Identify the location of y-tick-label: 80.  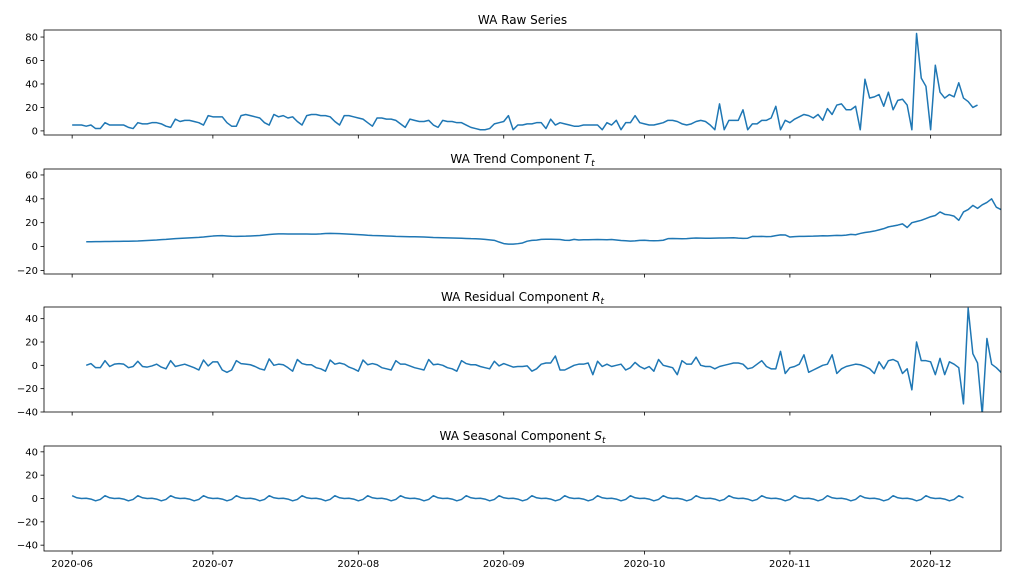
(31, 38).